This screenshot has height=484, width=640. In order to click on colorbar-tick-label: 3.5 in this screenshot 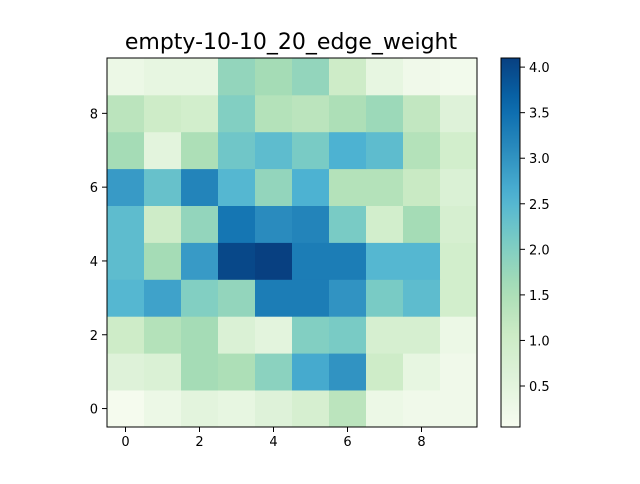, I will do `click(539, 114)`.